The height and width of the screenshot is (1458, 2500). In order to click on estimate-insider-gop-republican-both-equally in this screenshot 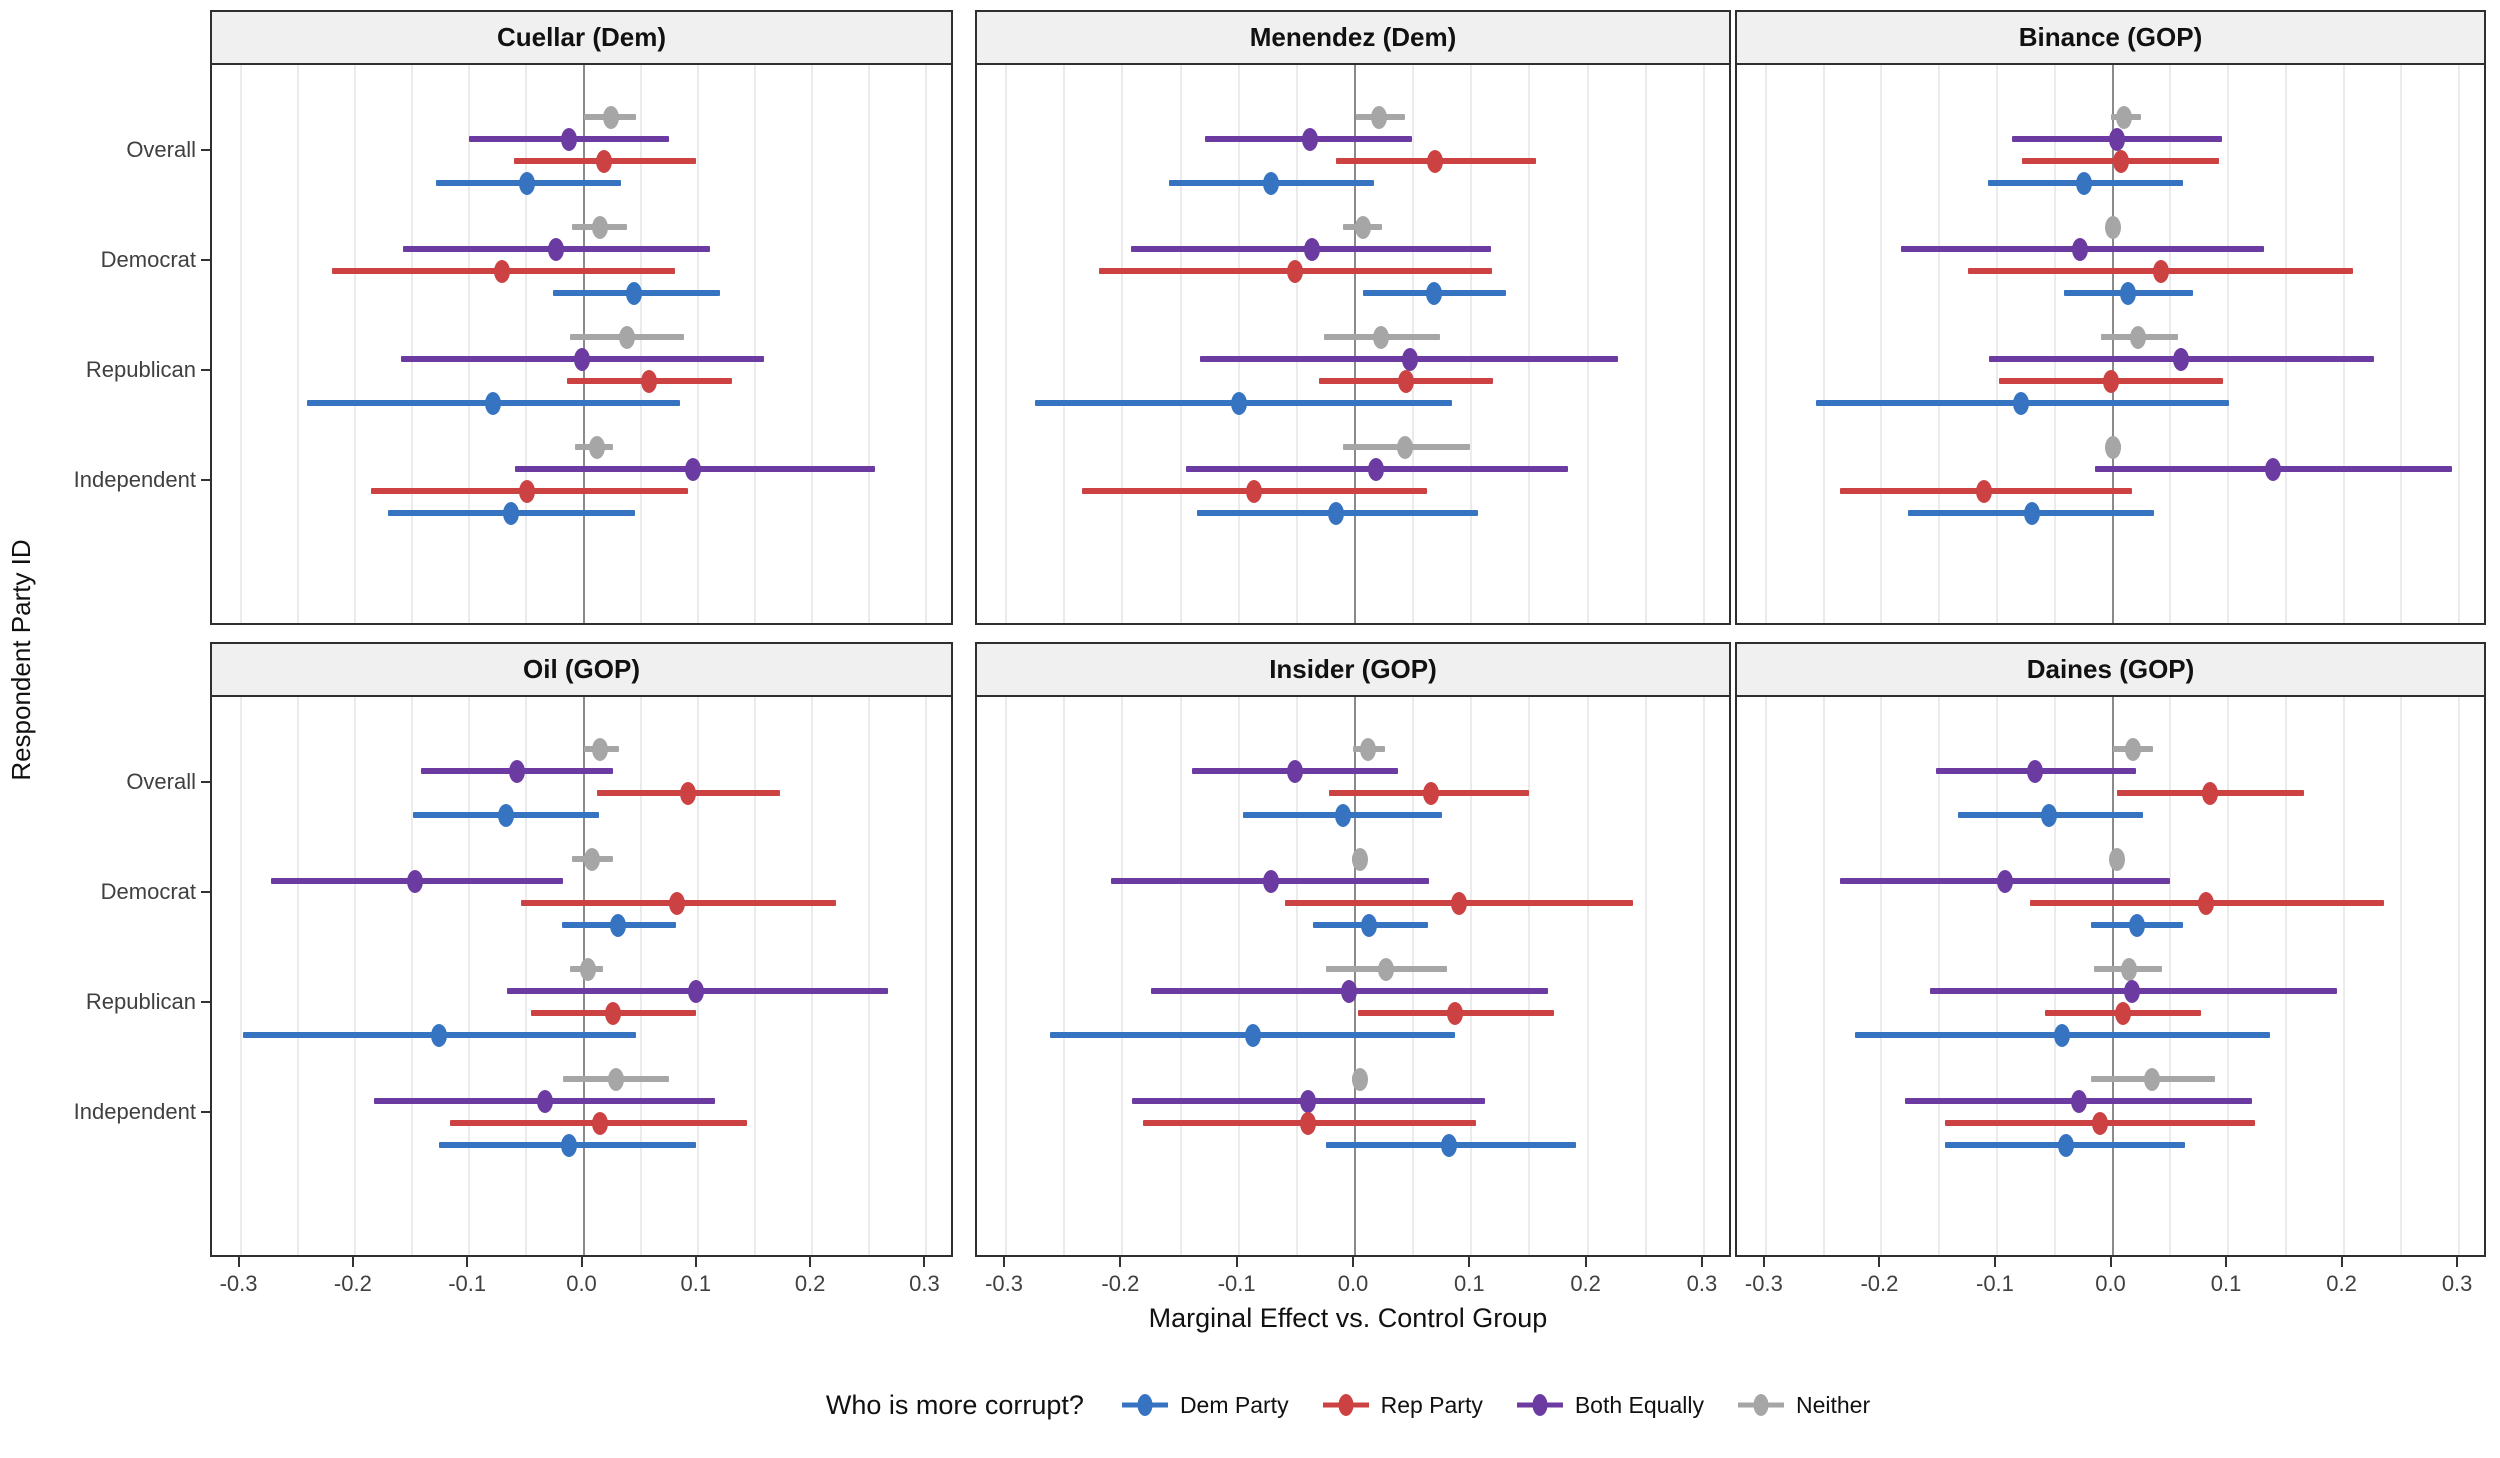, I will do `click(1349, 991)`.